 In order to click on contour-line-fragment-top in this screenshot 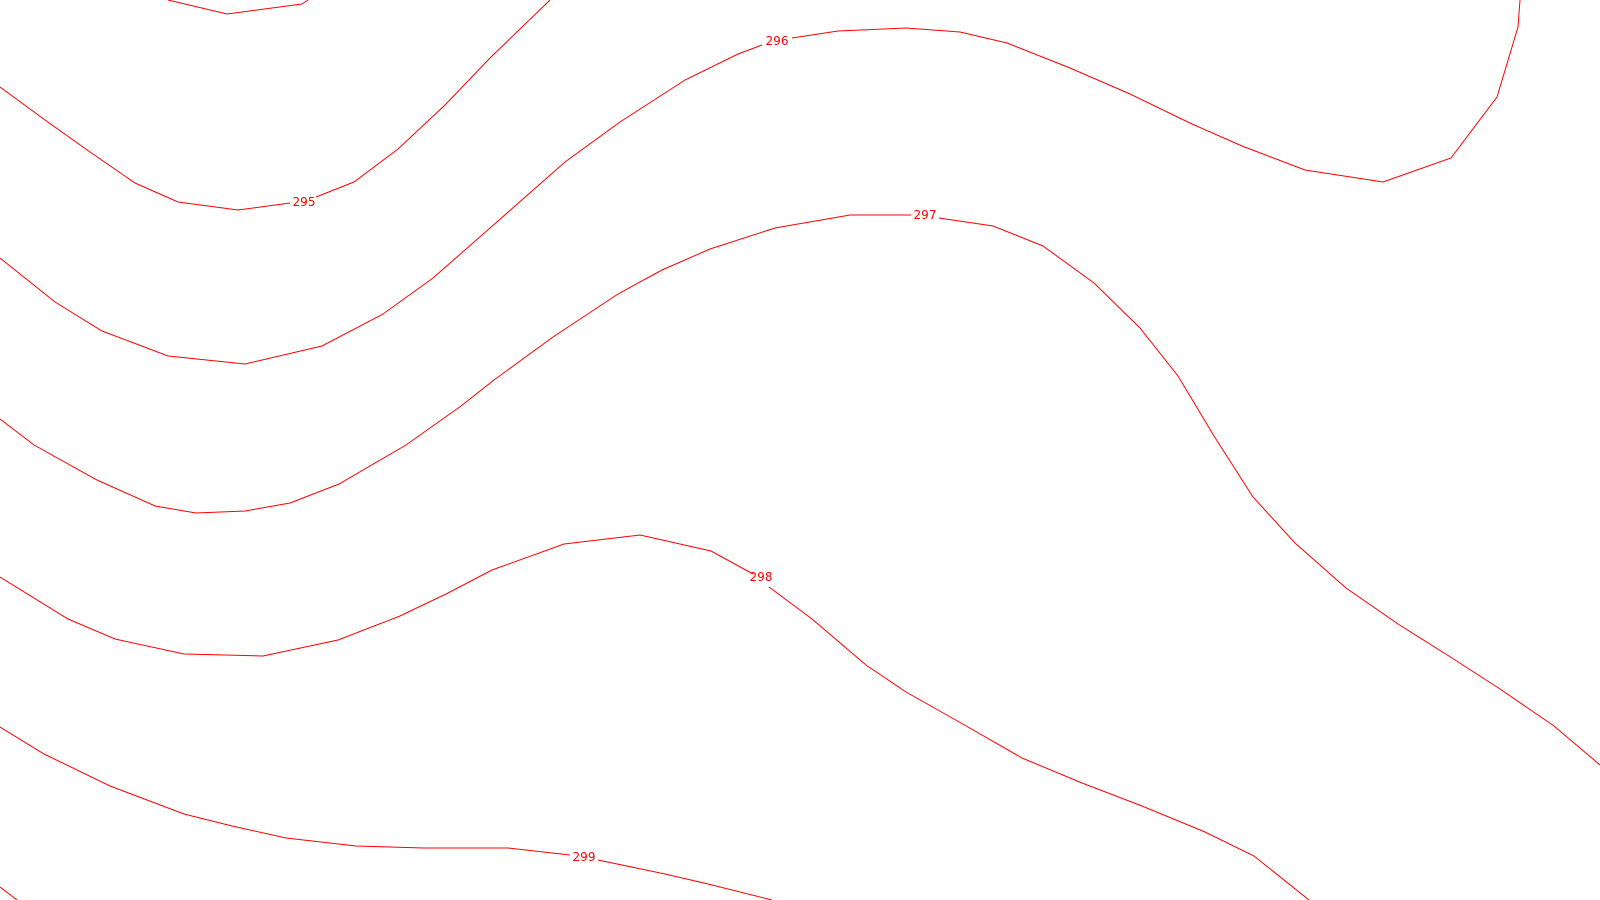, I will do `click(238, 7)`.